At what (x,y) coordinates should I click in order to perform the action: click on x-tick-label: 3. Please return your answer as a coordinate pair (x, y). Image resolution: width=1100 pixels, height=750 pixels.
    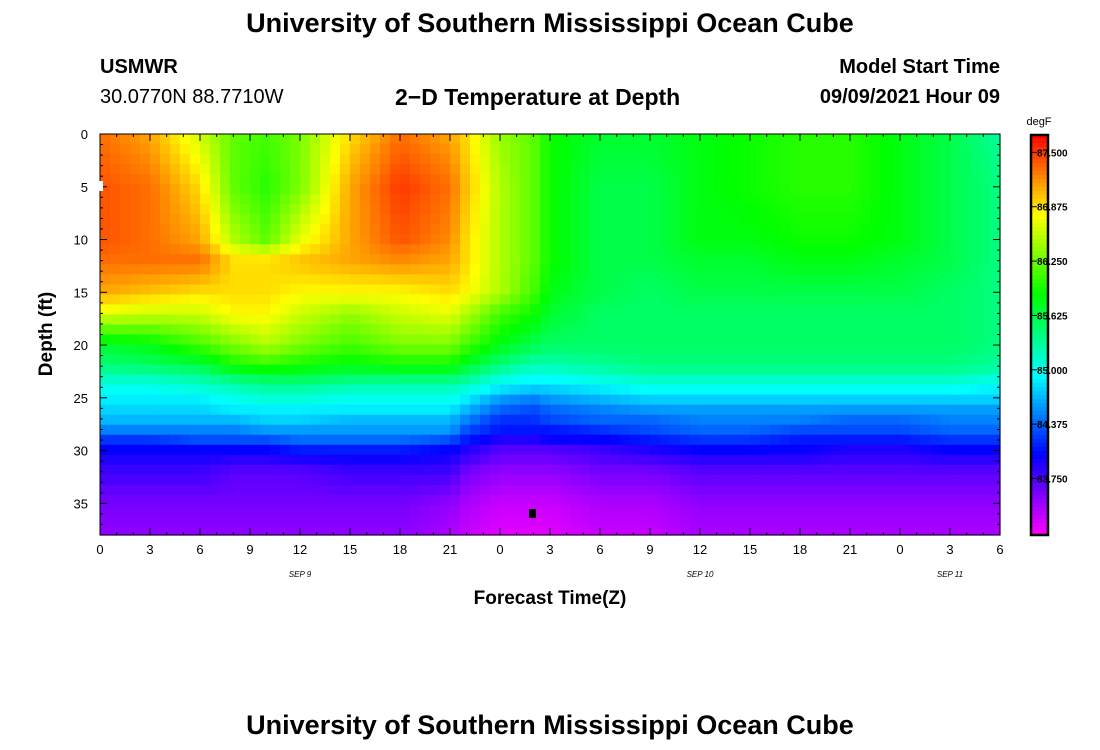
    Looking at the image, I should click on (949, 549).